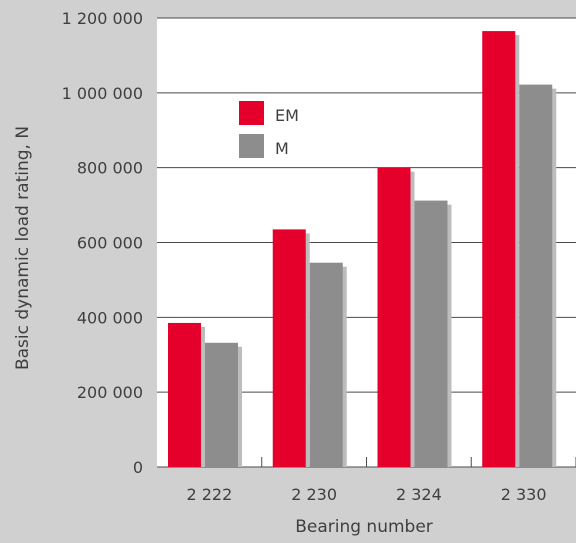 This screenshot has height=543, width=576. I want to click on legend-em-label: EM, so click(287, 115).